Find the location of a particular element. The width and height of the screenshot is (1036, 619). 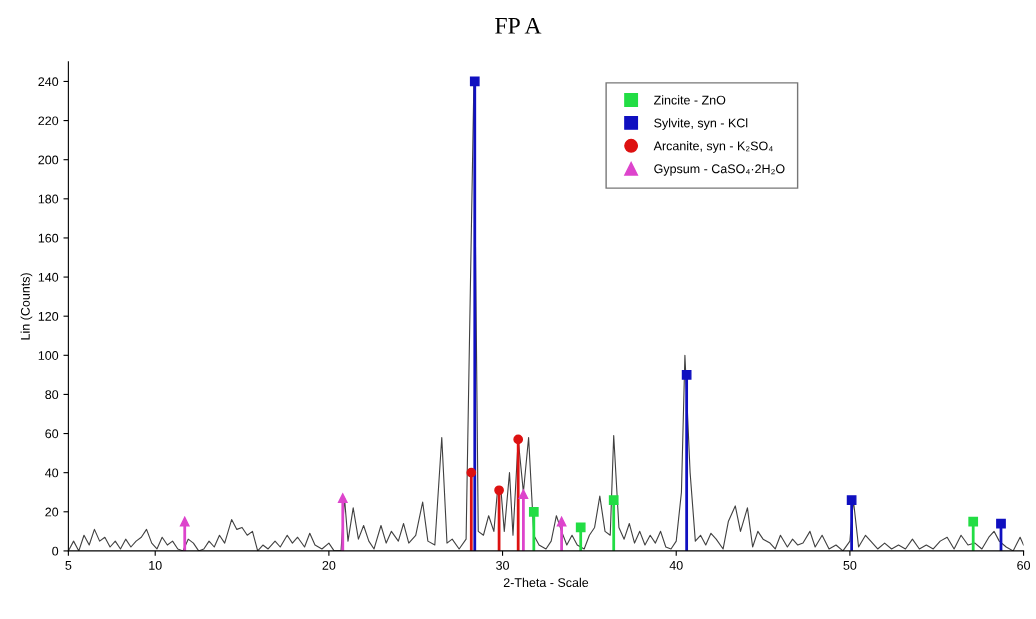

x-tick-label: 5 is located at coordinates (68, 565).